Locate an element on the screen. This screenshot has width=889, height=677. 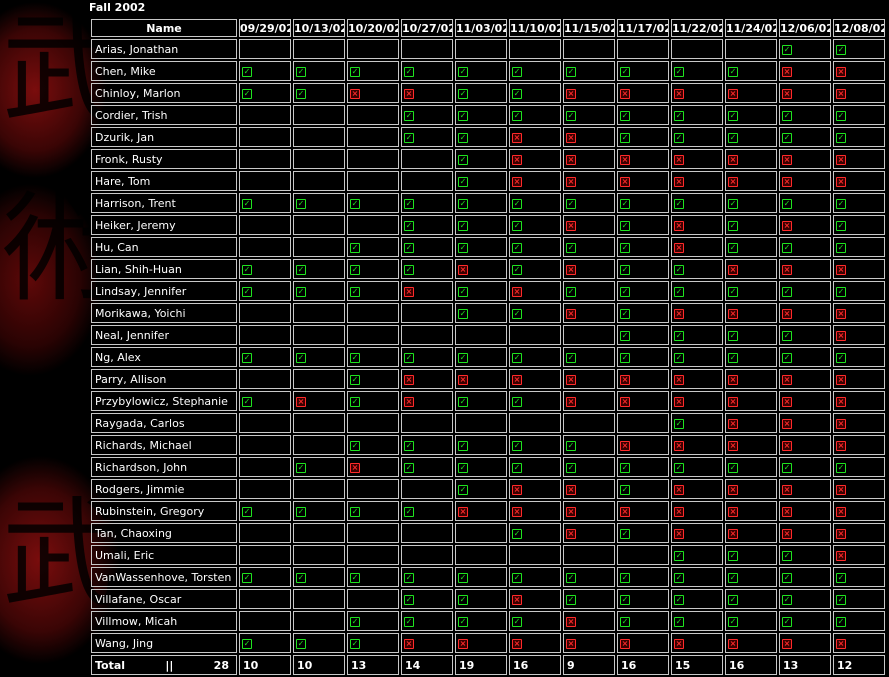
student-name: Wang, Jing is located at coordinates (164, 643).